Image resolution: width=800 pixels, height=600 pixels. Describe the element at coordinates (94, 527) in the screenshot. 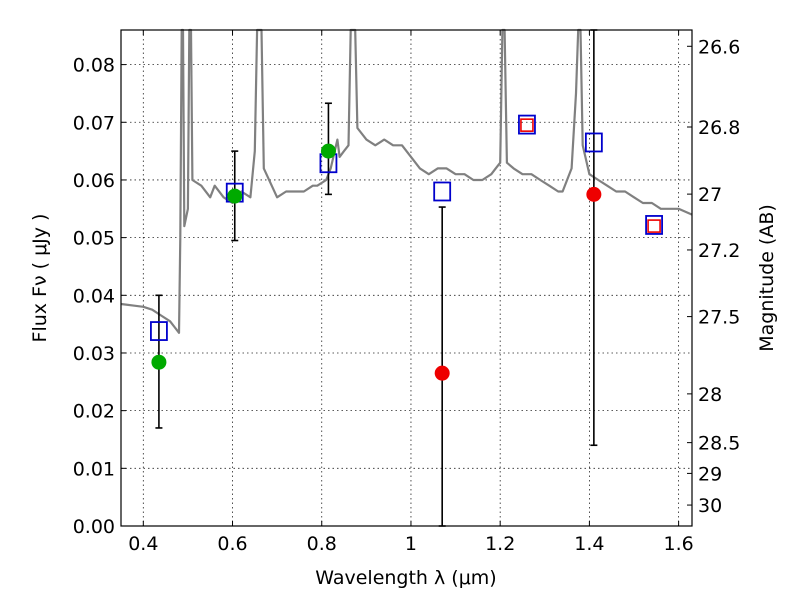

I see `y-tick-label: 0.00` at that location.